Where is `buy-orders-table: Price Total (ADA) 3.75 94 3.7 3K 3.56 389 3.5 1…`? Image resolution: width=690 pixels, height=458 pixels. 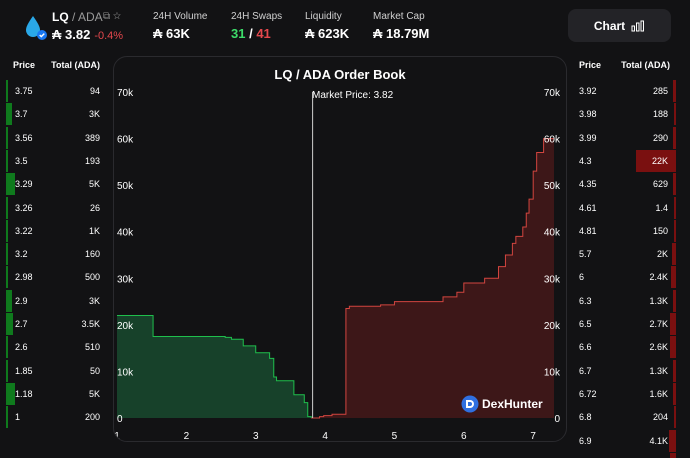
buy-orders-table: Price Total (ADA) 3.75 94 3.7 3K 3.56 389 3.5 1… is located at coordinates (56, 257).